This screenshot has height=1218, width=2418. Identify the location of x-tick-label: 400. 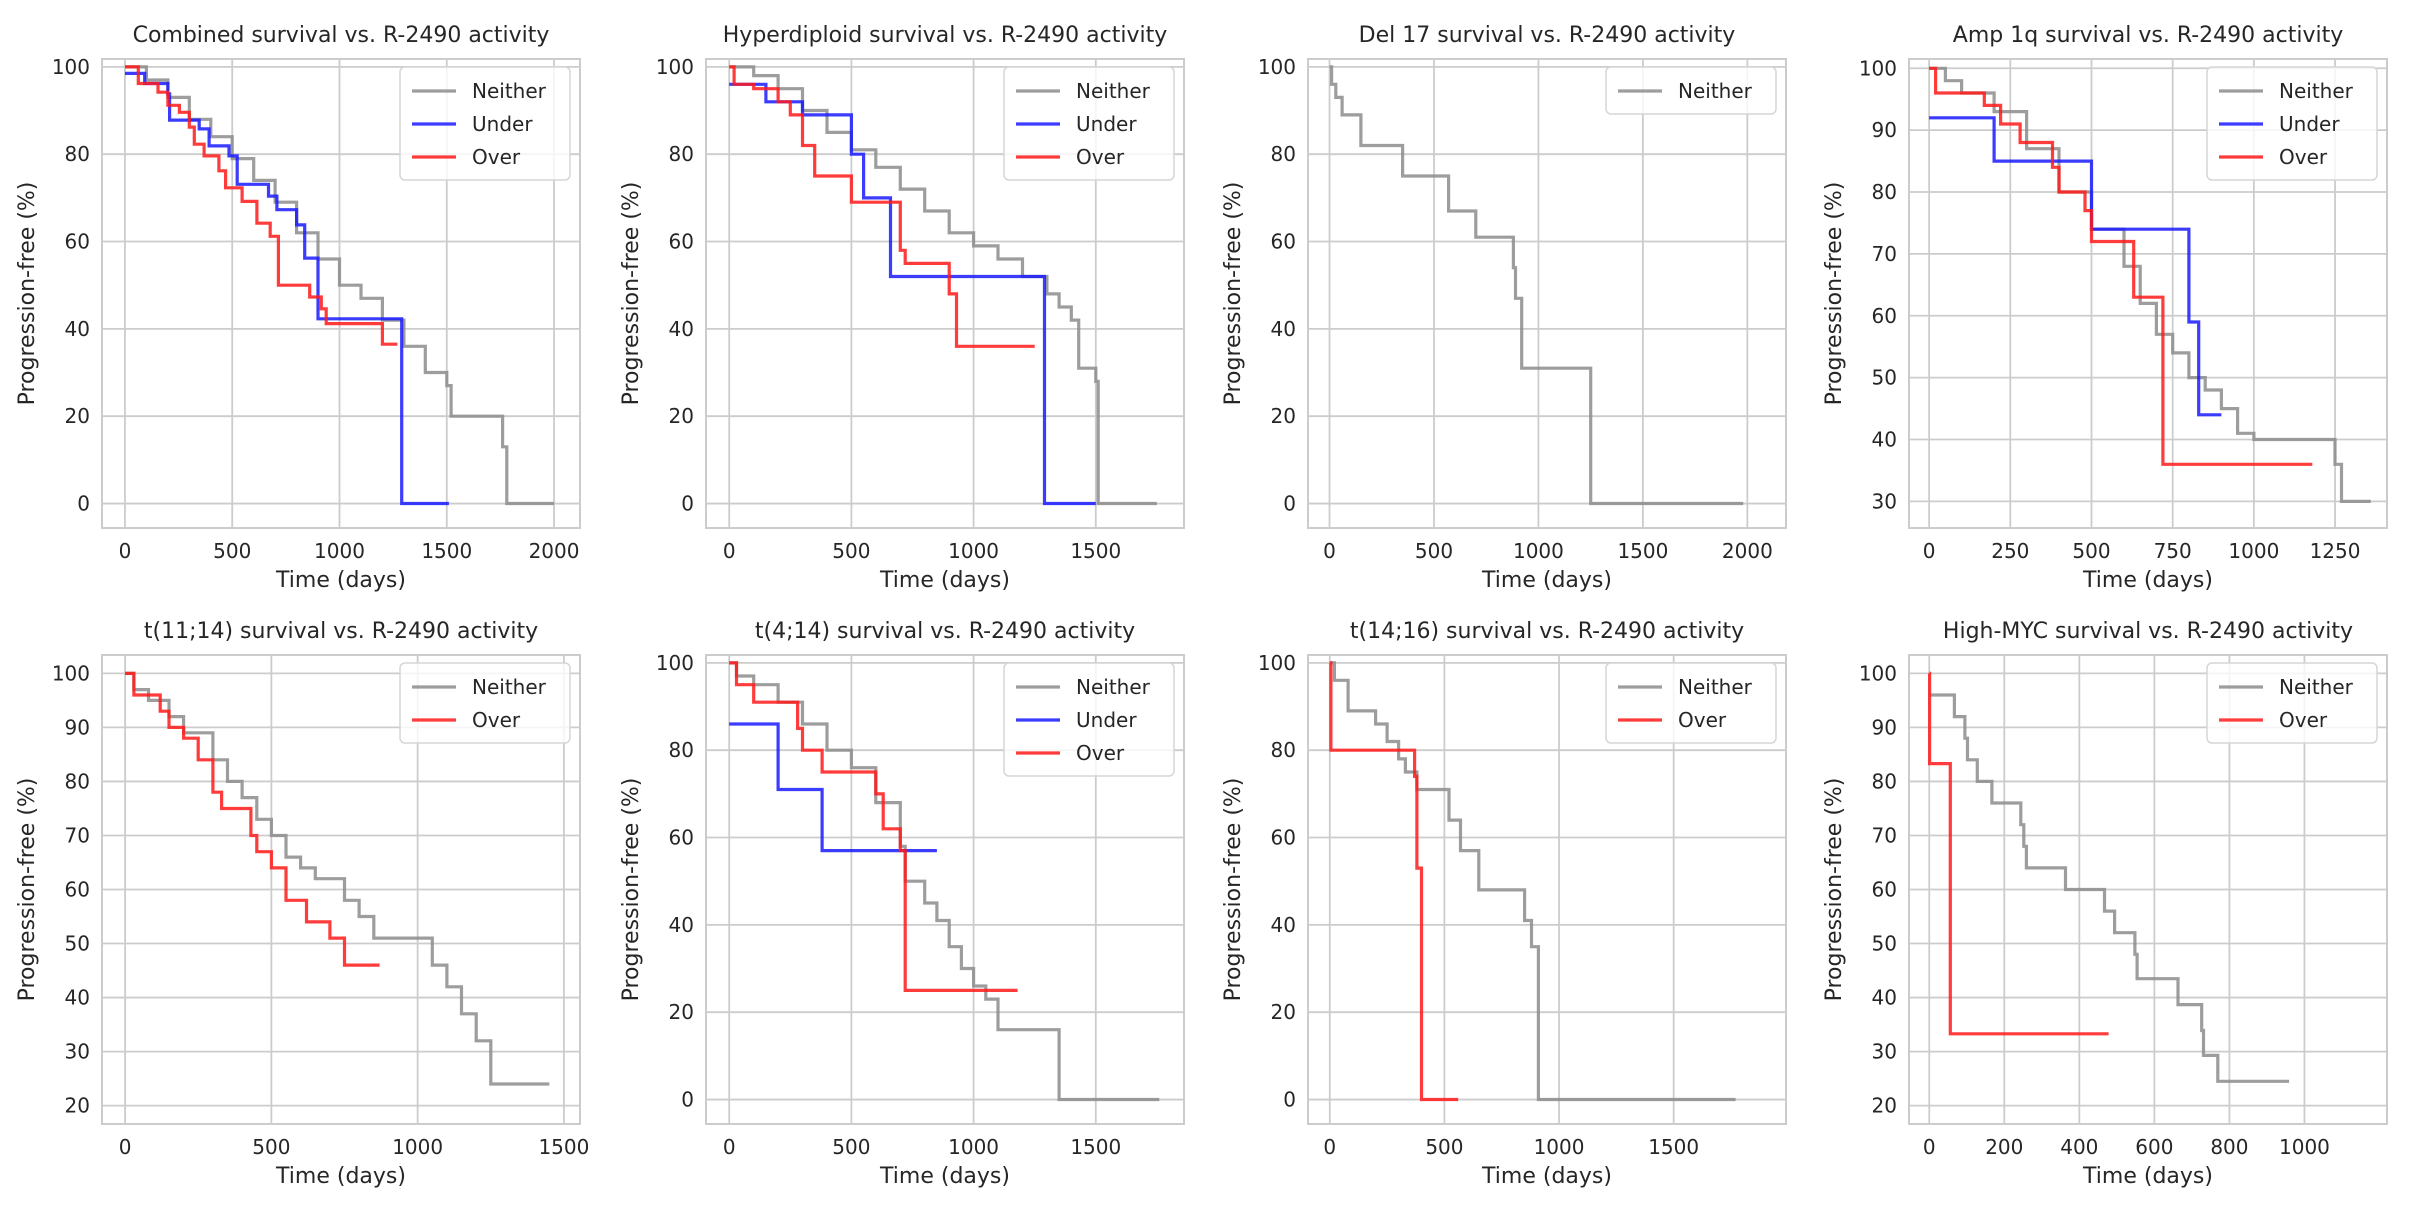
(2079, 1147).